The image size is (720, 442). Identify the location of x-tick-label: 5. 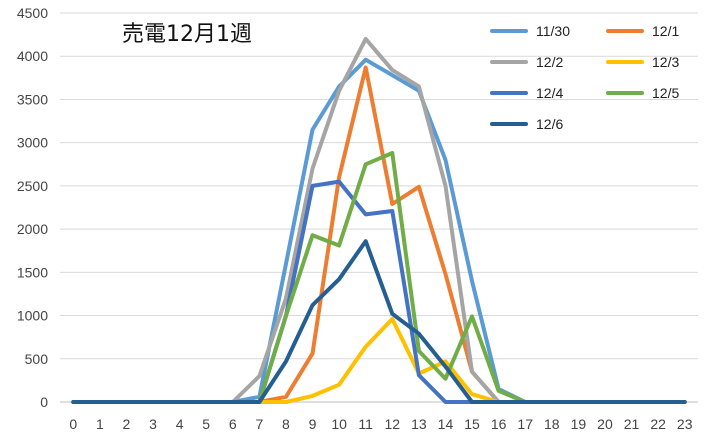
(206, 424).